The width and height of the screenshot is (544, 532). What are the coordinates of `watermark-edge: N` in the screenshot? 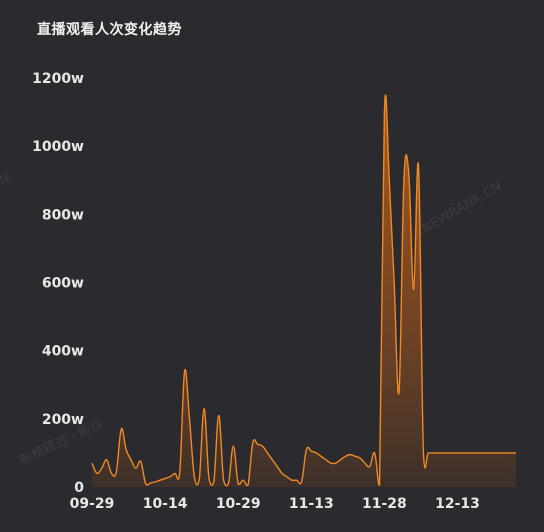 It's located at (6, 180).